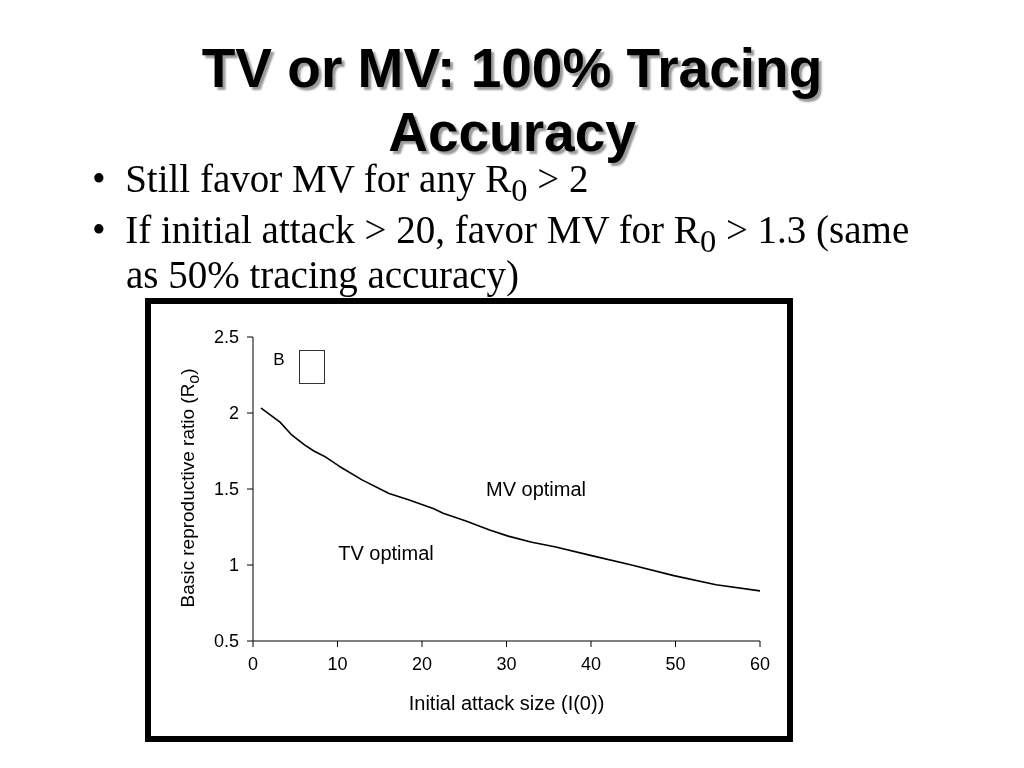  What do you see at coordinates (675, 663) in the screenshot?
I see `x-tick-label: 50` at bounding box center [675, 663].